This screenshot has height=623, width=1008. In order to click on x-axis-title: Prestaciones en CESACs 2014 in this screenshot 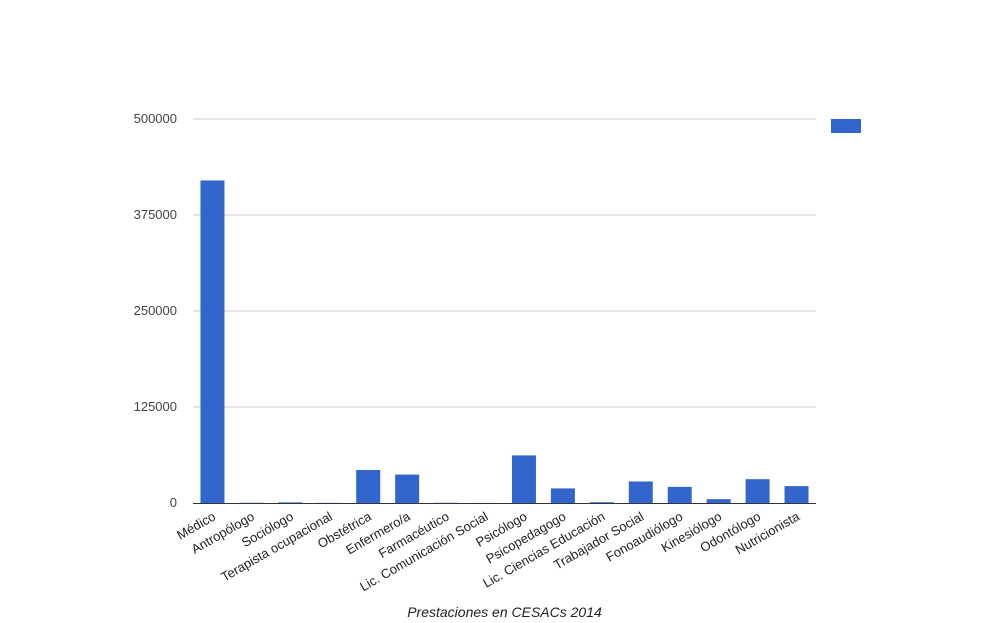, I will do `click(504, 612)`.